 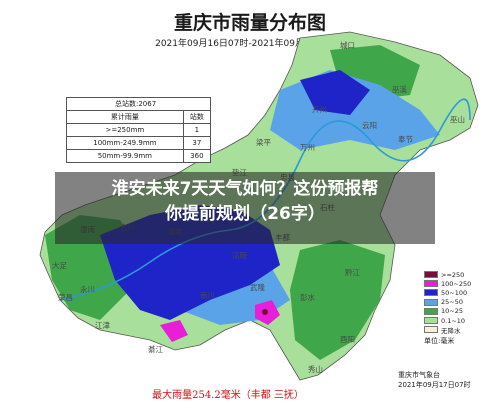 I want to click on legend-item: 无降水, so click(x=447, y=330).